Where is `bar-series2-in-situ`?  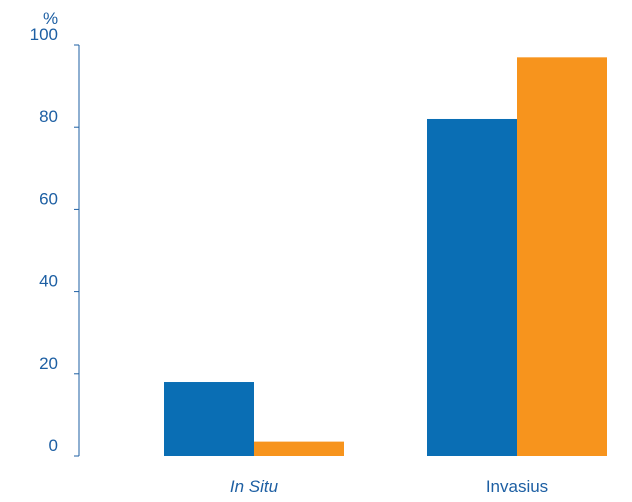 bar-series2-in-situ is located at coordinates (299, 448).